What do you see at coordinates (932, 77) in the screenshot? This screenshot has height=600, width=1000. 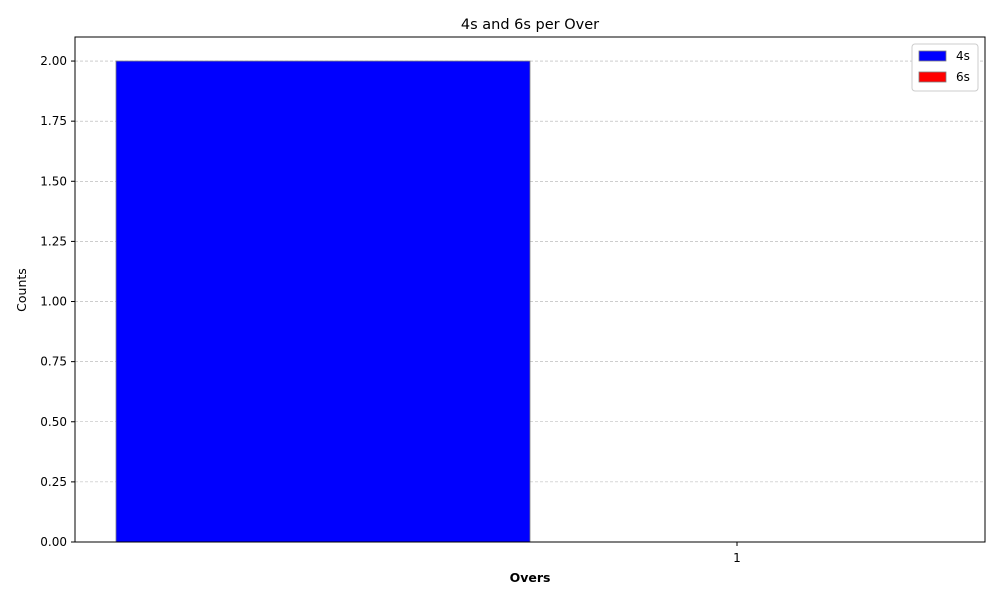 I see `legend-swatch-6s` at bounding box center [932, 77].